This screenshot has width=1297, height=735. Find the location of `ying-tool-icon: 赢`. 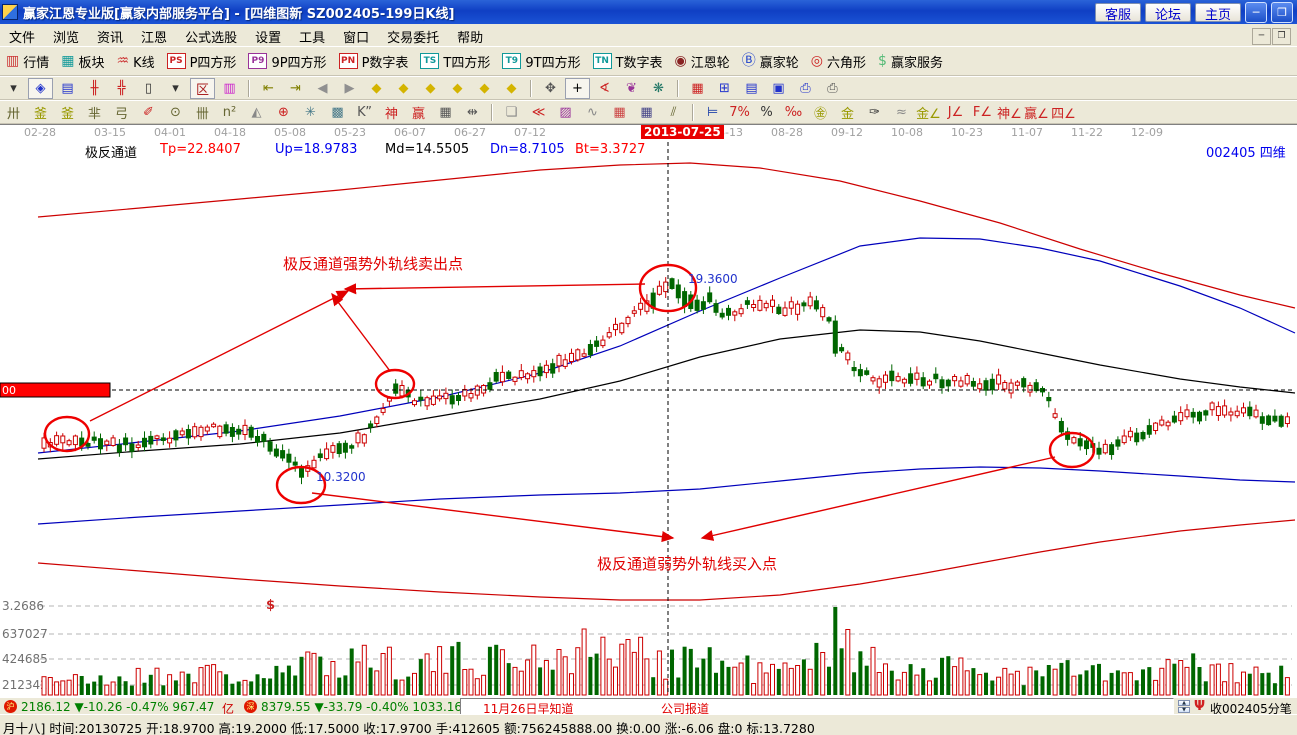

ying-tool-icon: 赢 is located at coordinates (418, 114).